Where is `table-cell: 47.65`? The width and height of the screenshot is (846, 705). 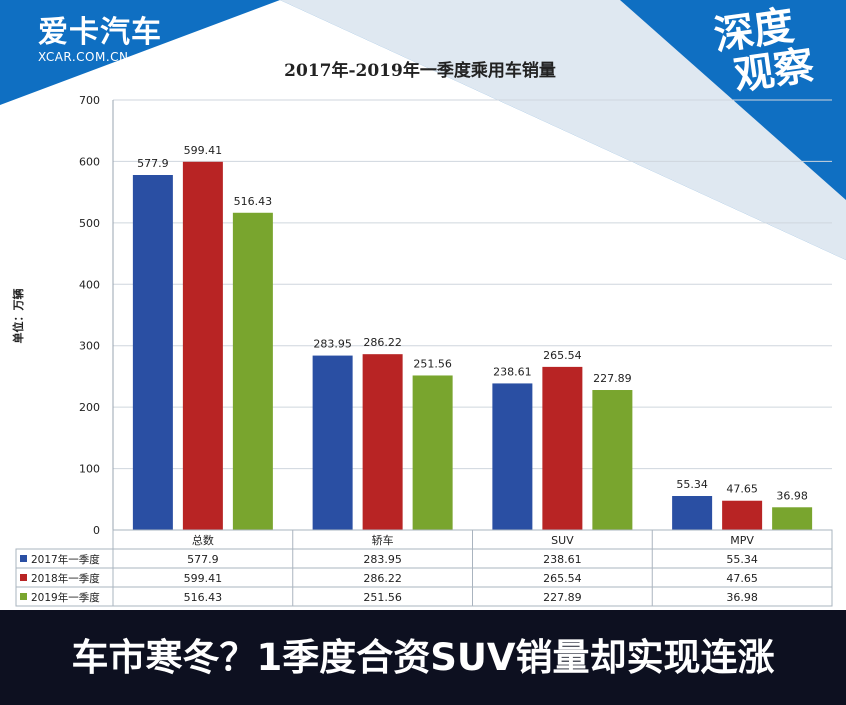
table-cell: 47.65 is located at coordinates (742, 578).